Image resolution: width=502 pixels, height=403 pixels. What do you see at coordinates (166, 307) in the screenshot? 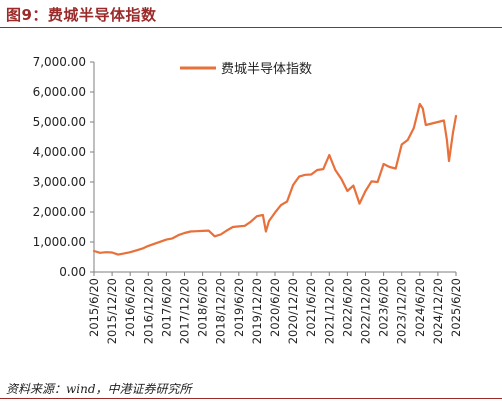
I see `x-tick-label: 2017/6/20` at bounding box center [166, 307].